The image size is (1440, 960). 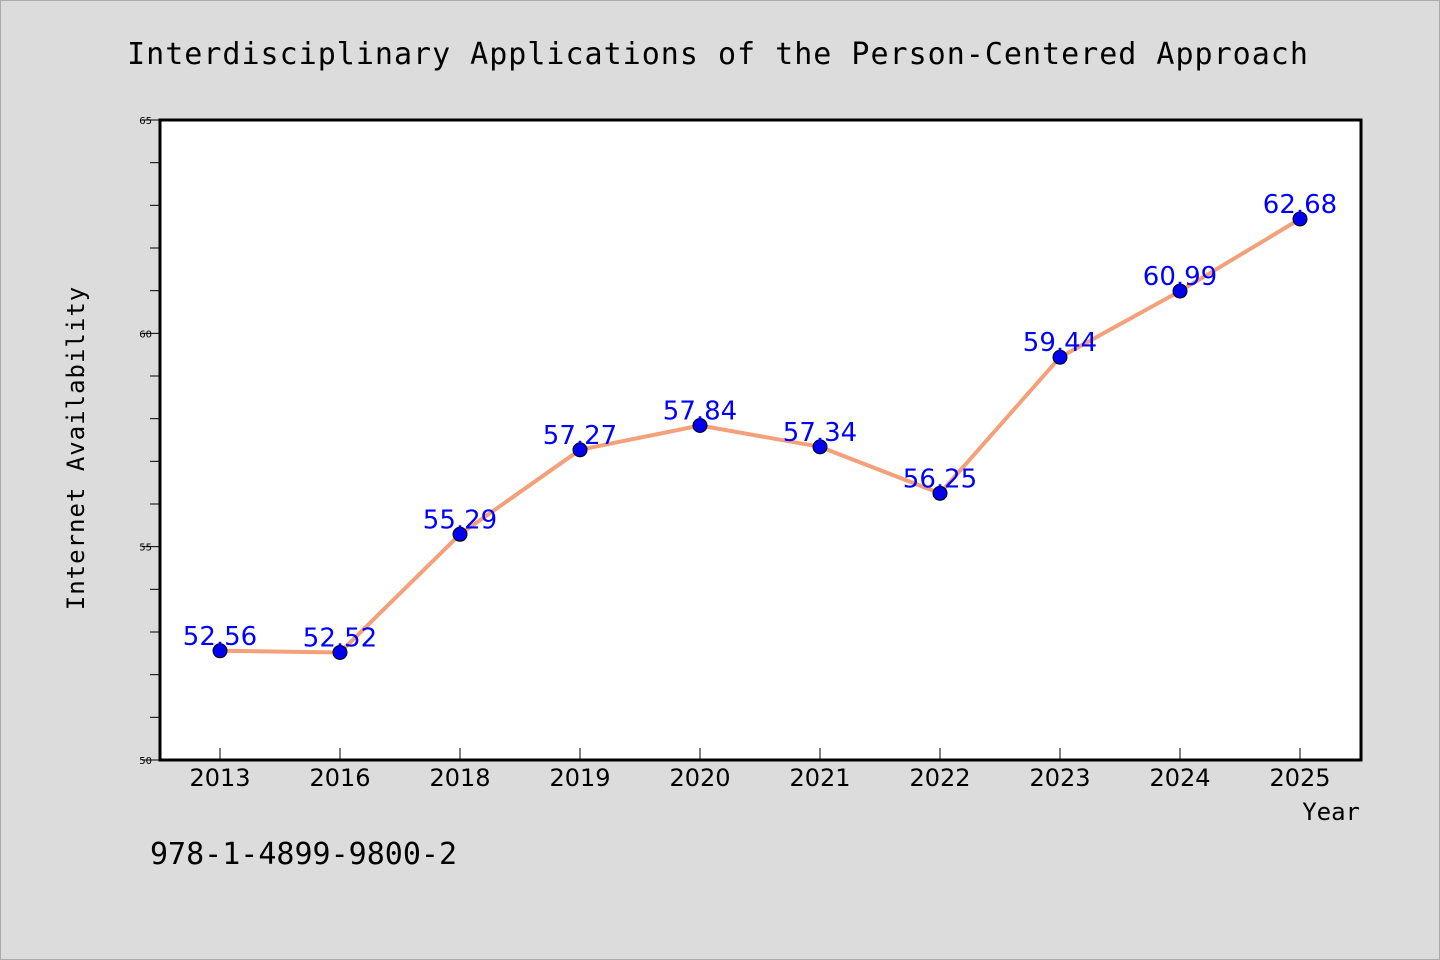 What do you see at coordinates (819, 778) in the screenshot?
I see `x-tick-label: 2021` at bounding box center [819, 778].